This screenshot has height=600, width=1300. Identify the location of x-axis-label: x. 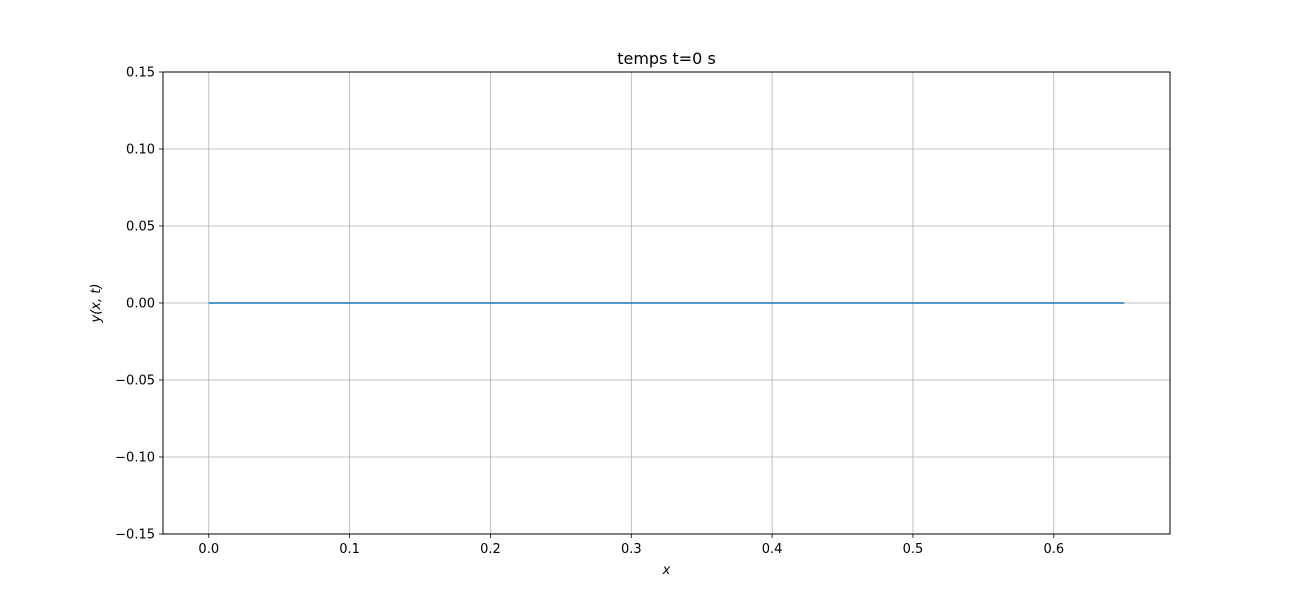
(666, 570).